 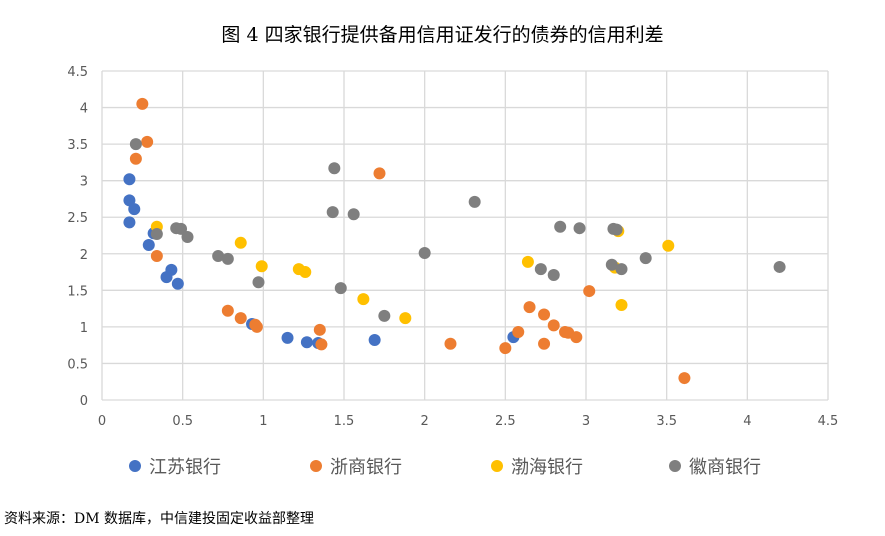 I want to click on x-tick-label: 2.5, so click(x=505, y=421).